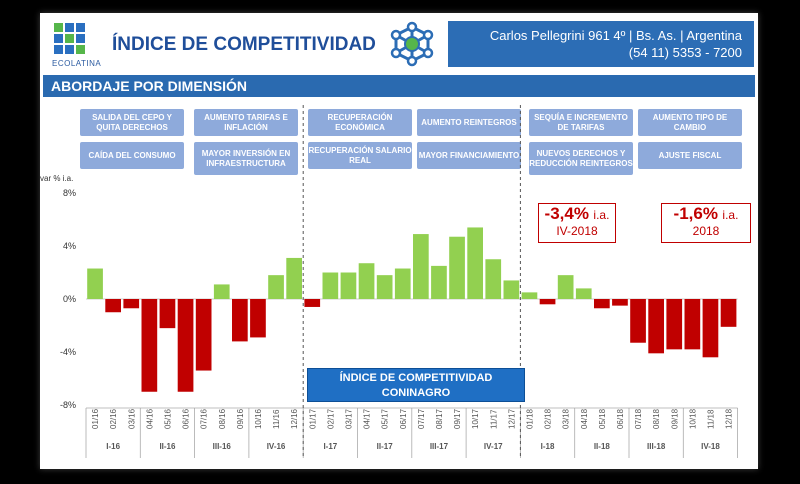  I want to click on dimension-box: AJUSTE FISCAL, so click(690, 155).